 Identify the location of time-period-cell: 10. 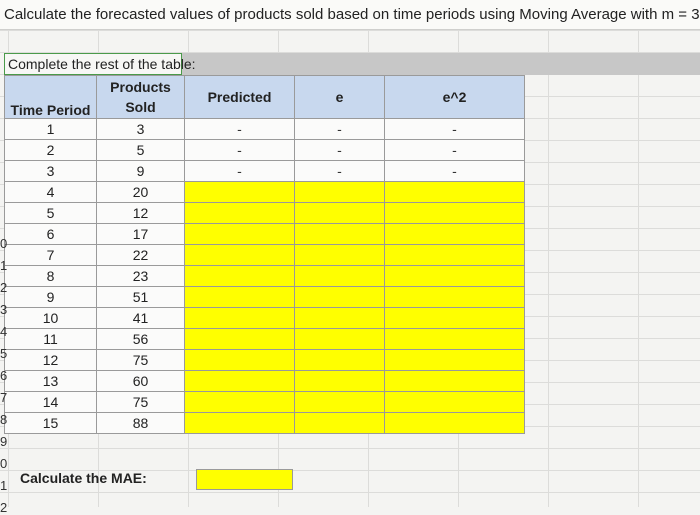
(50, 318).